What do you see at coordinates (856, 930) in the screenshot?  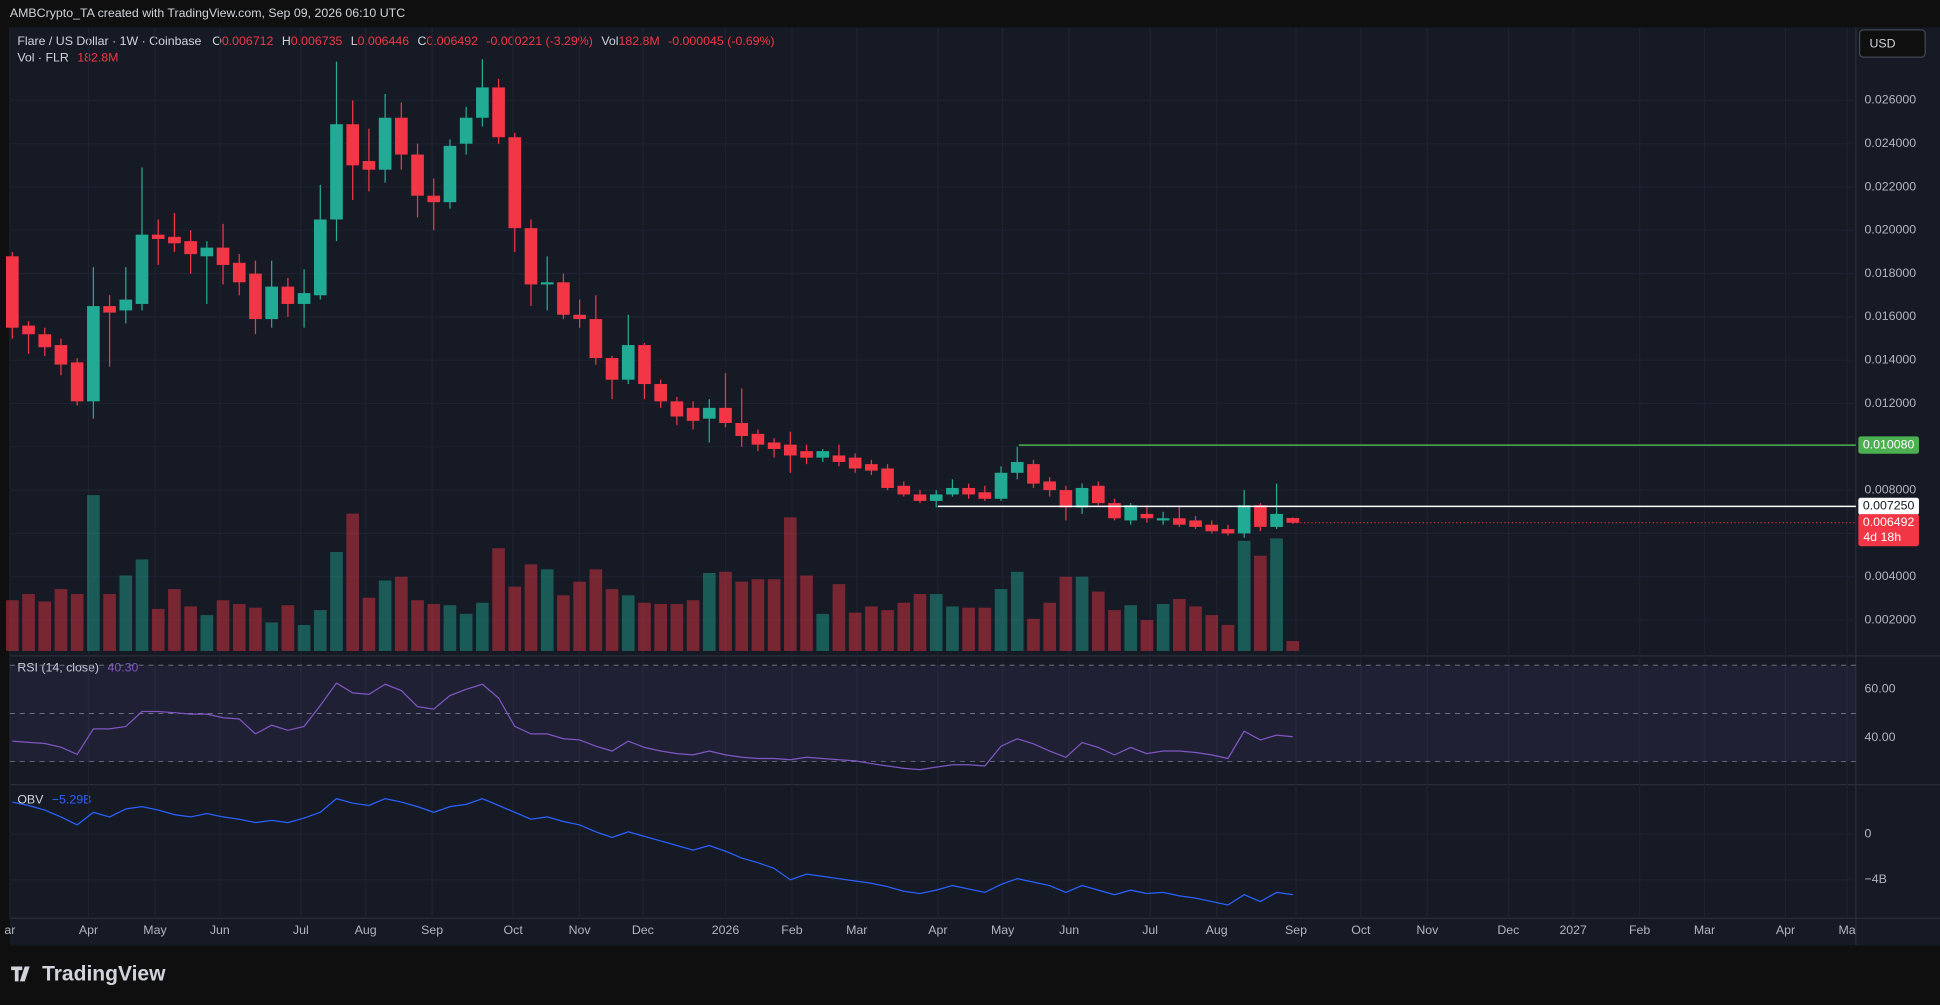 I see `x-tick-label: Mar` at bounding box center [856, 930].